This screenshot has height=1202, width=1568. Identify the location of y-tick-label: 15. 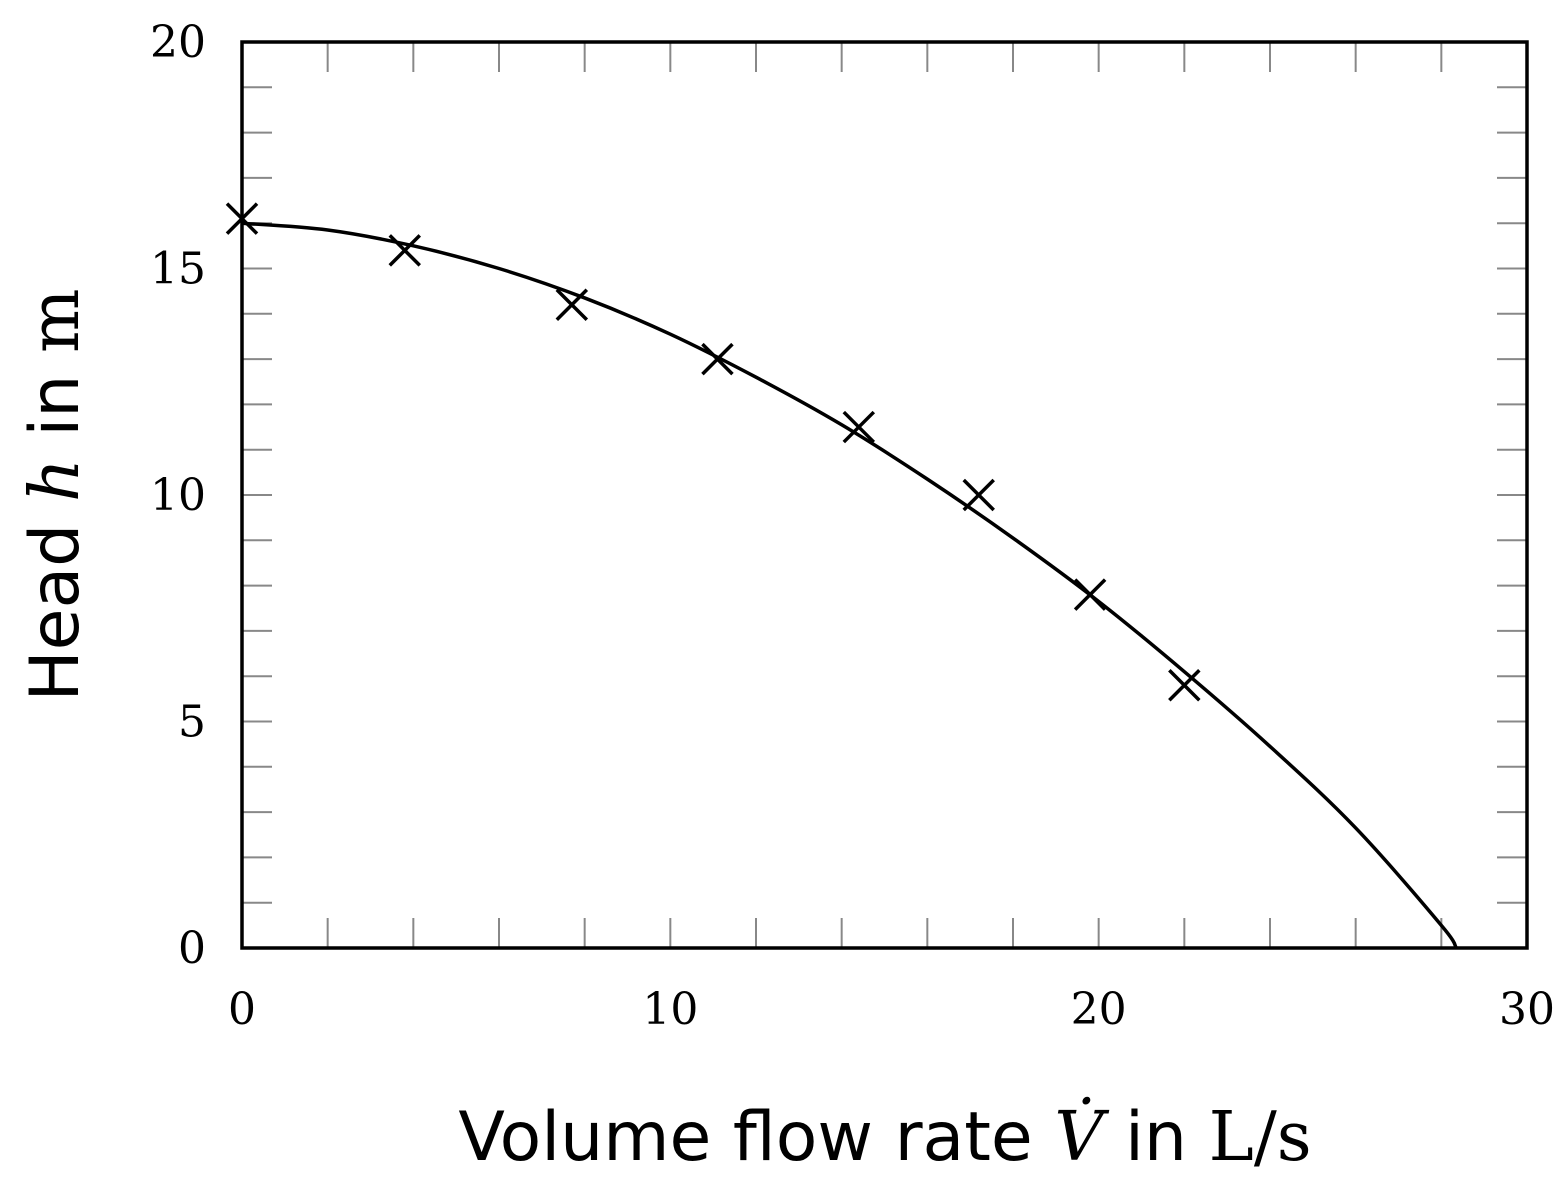
(178, 269).